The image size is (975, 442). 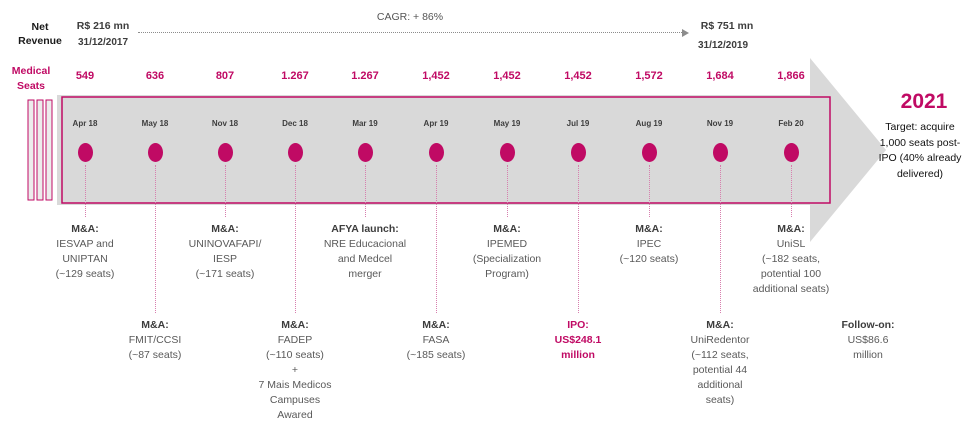 I want to click on event-follow-on: Follow-on: US$86.6 million, so click(x=868, y=340).